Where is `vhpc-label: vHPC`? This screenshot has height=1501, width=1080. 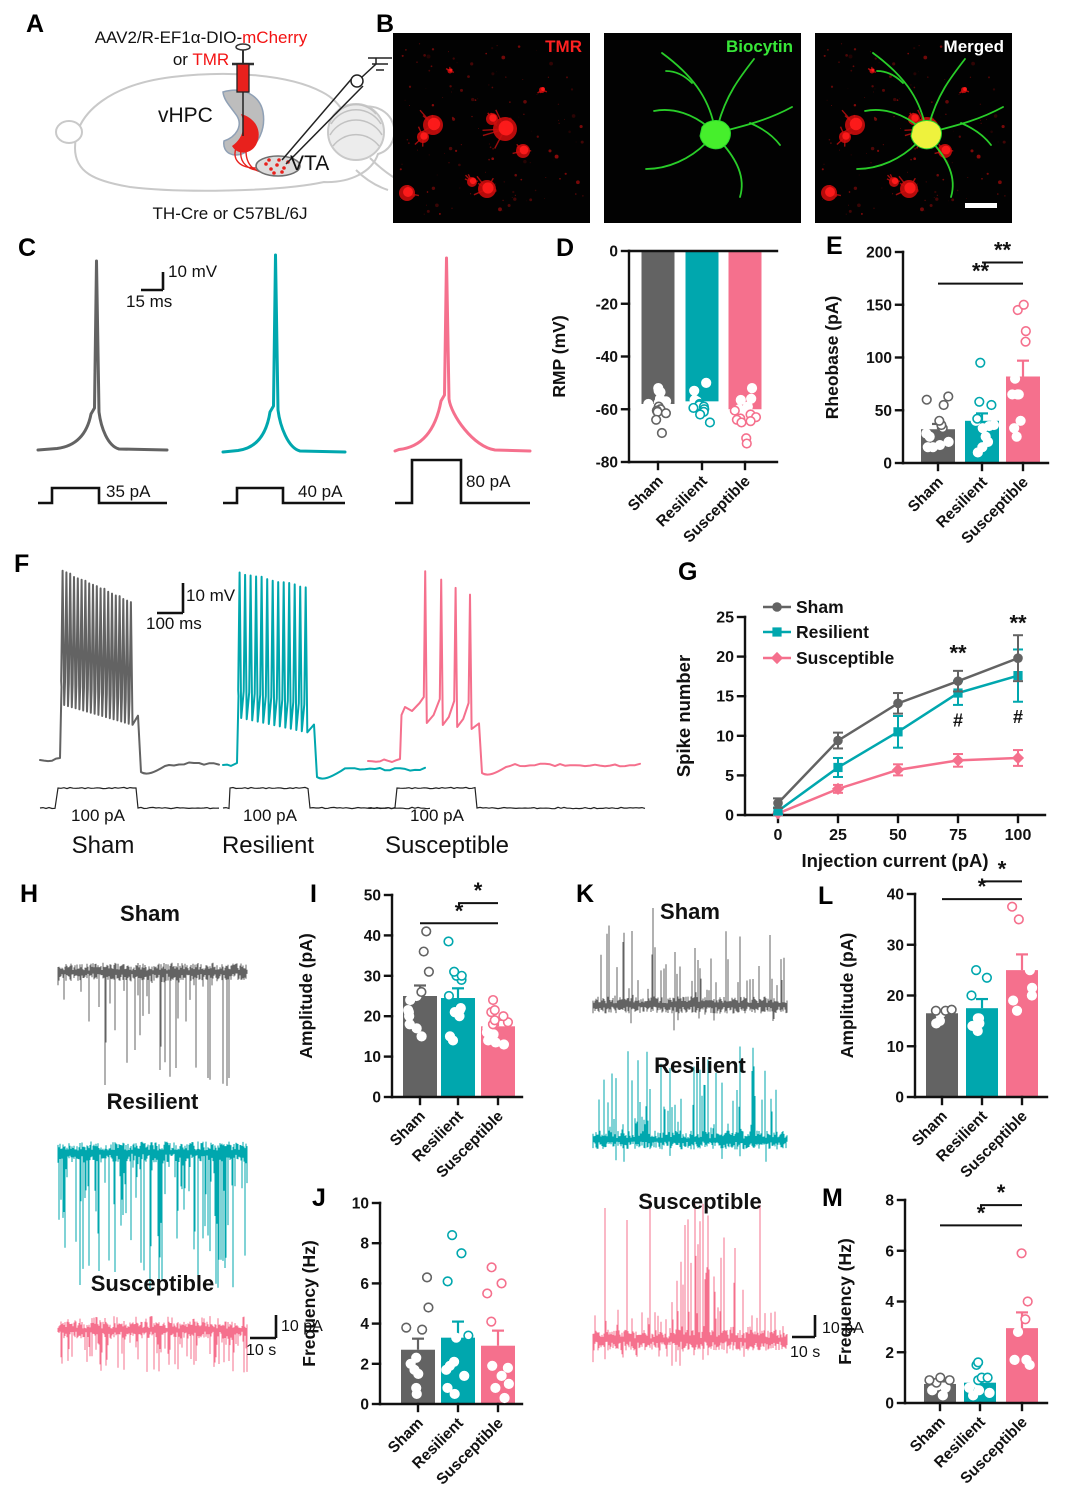
vhpc-label: vHPC is located at coordinates (185, 115).